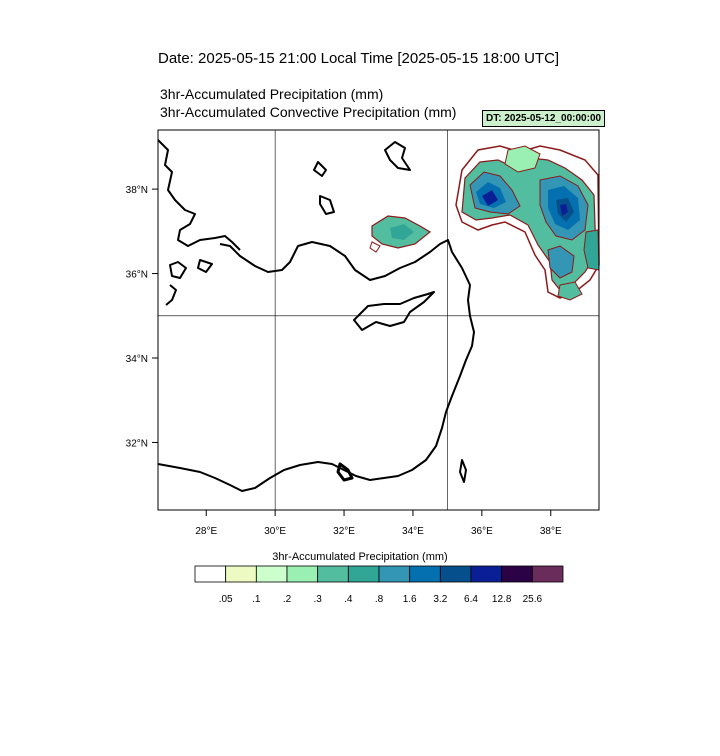  What do you see at coordinates (137, 190) in the screenshot?
I see `lat-label: 38°N` at bounding box center [137, 190].